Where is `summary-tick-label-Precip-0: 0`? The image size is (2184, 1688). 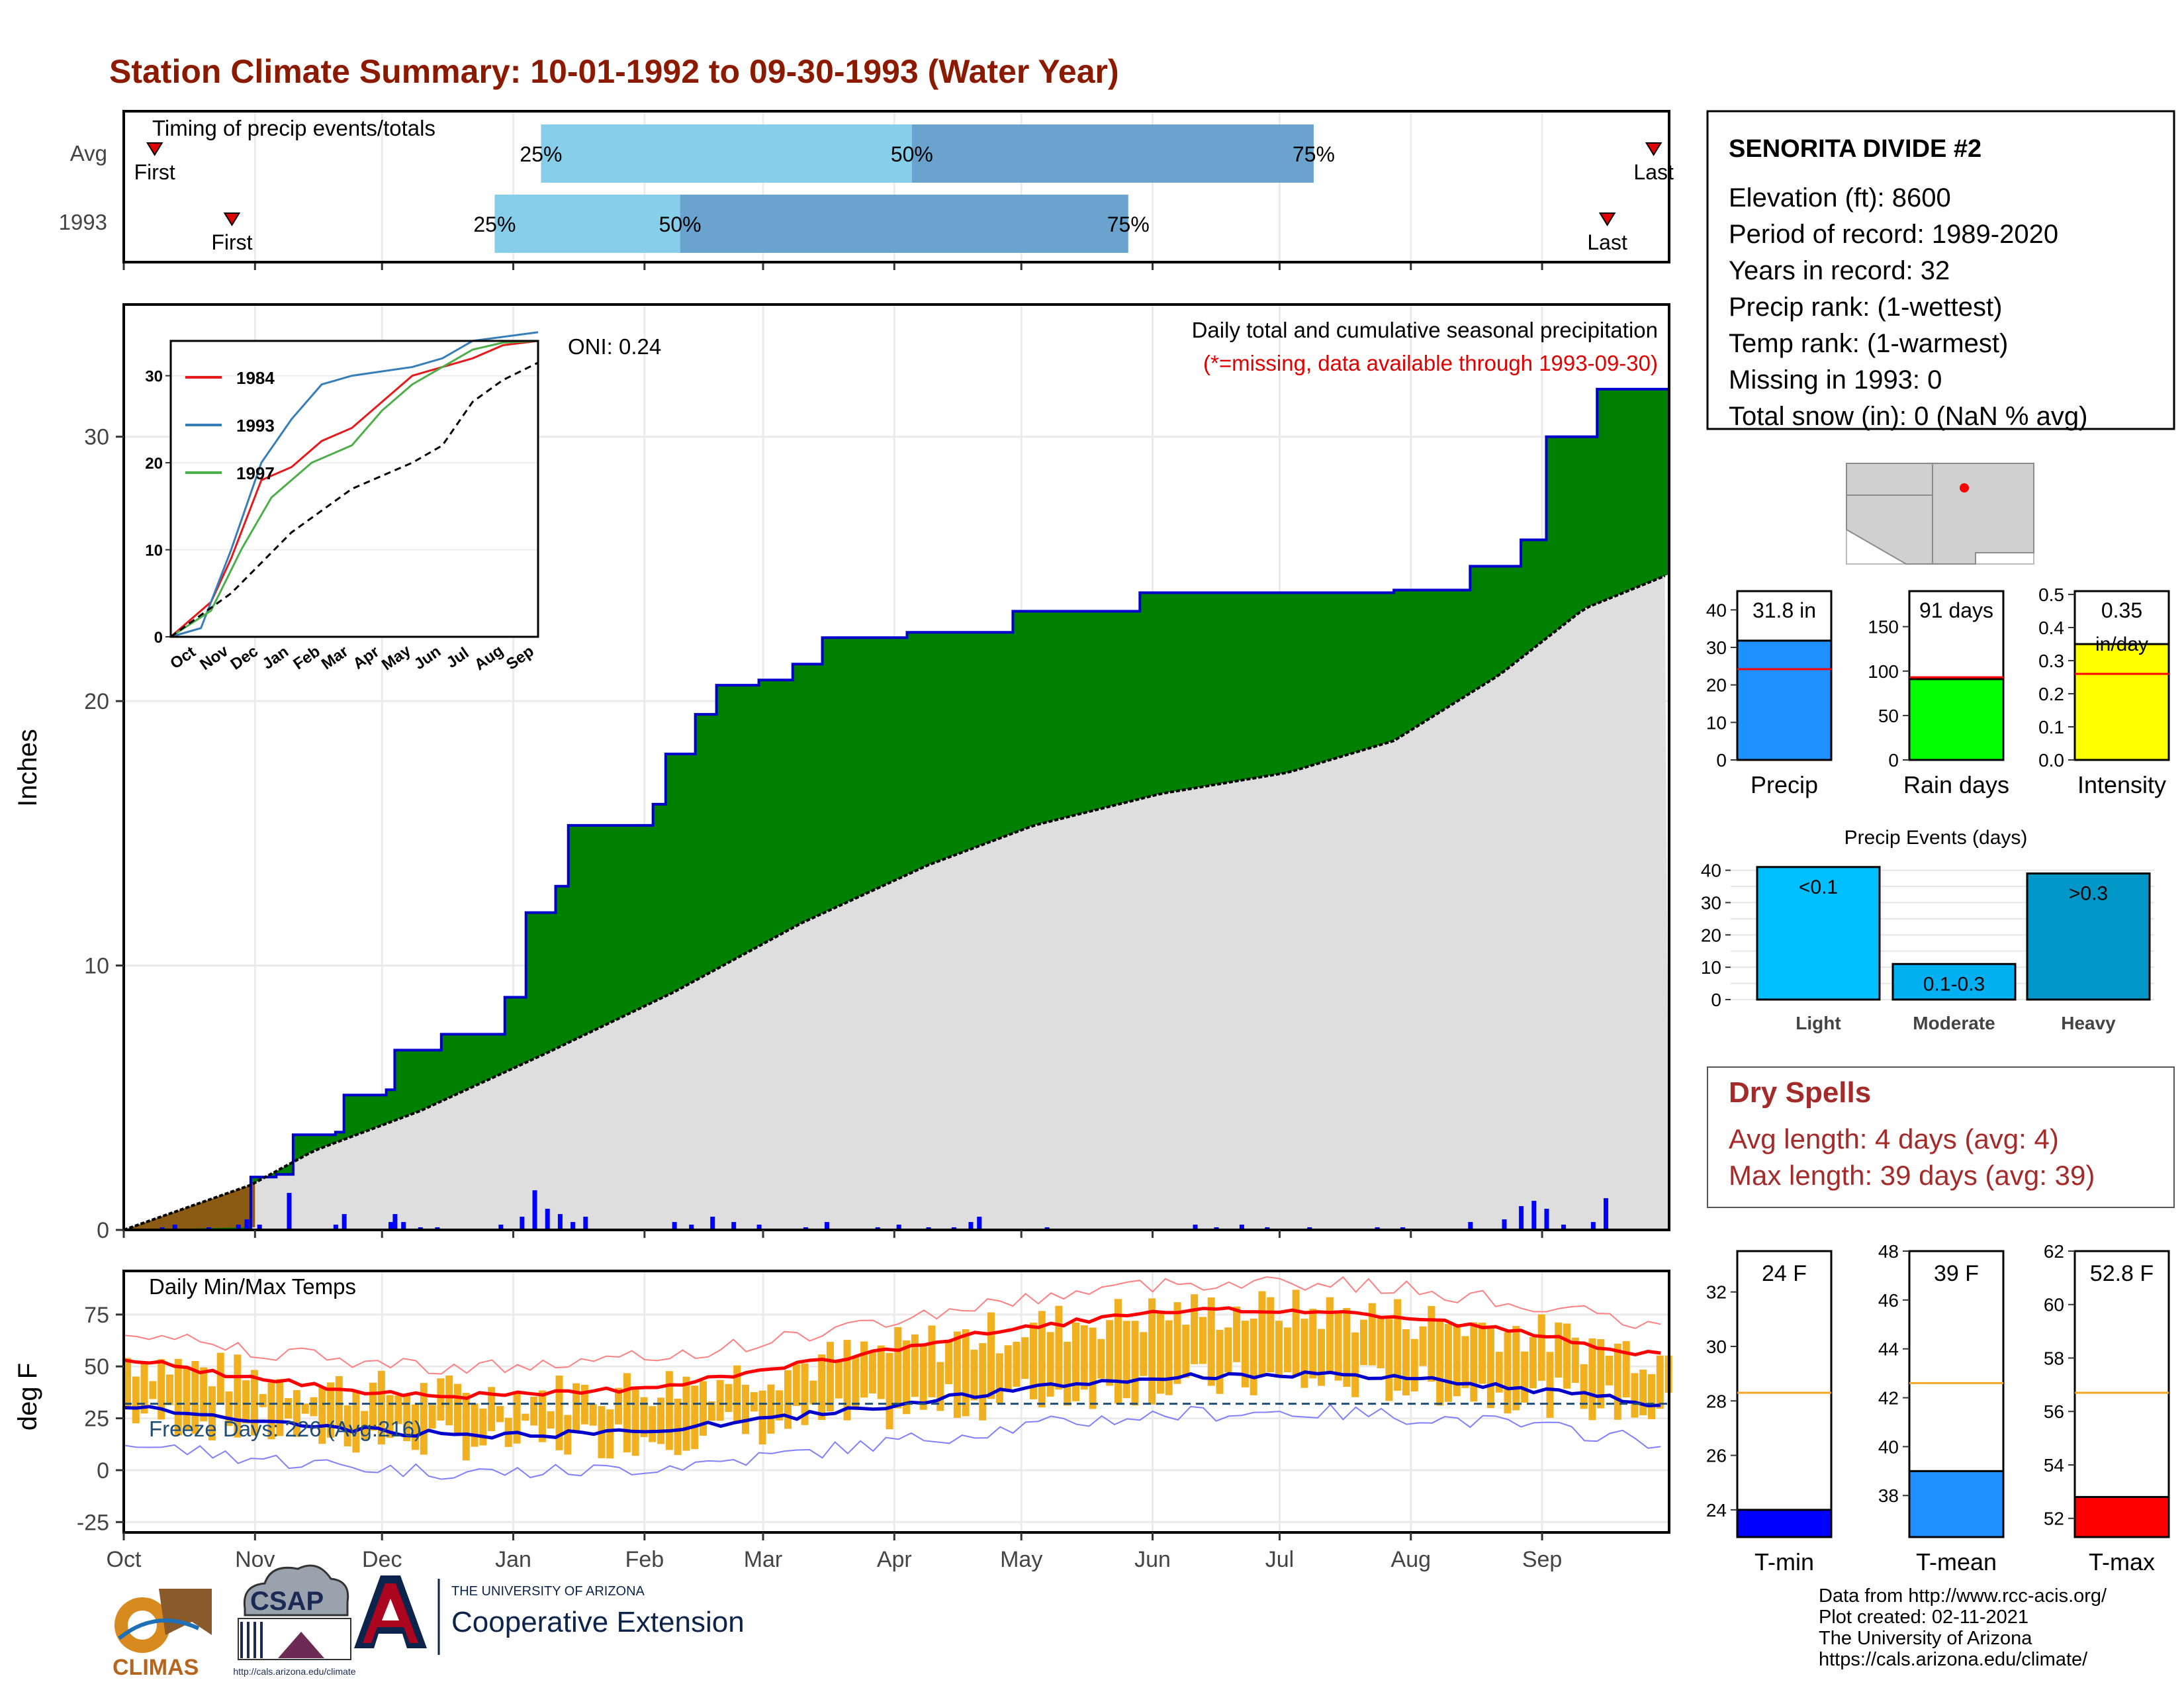
summary-tick-label-Precip-0: 0 is located at coordinates (1721, 760).